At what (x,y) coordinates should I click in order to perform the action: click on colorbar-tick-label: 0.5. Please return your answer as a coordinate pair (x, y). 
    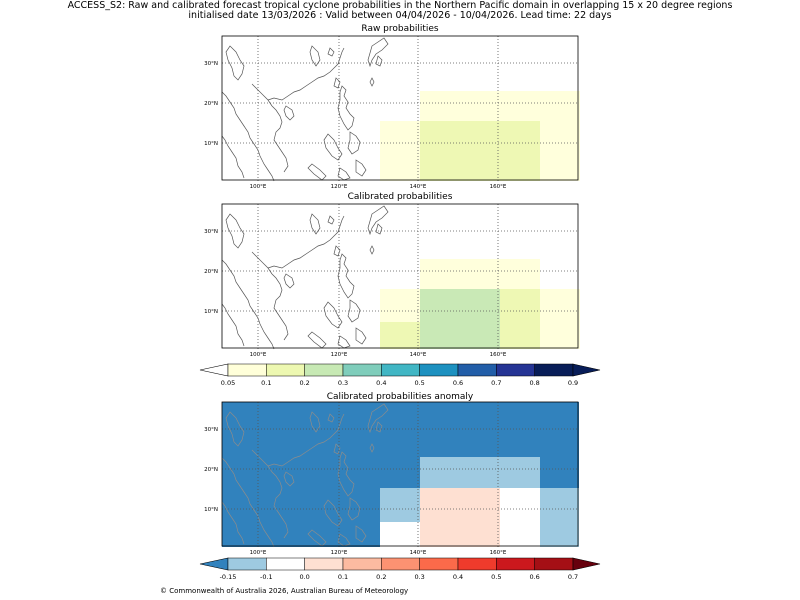
    Looking at the image, I should click on (496, 577).